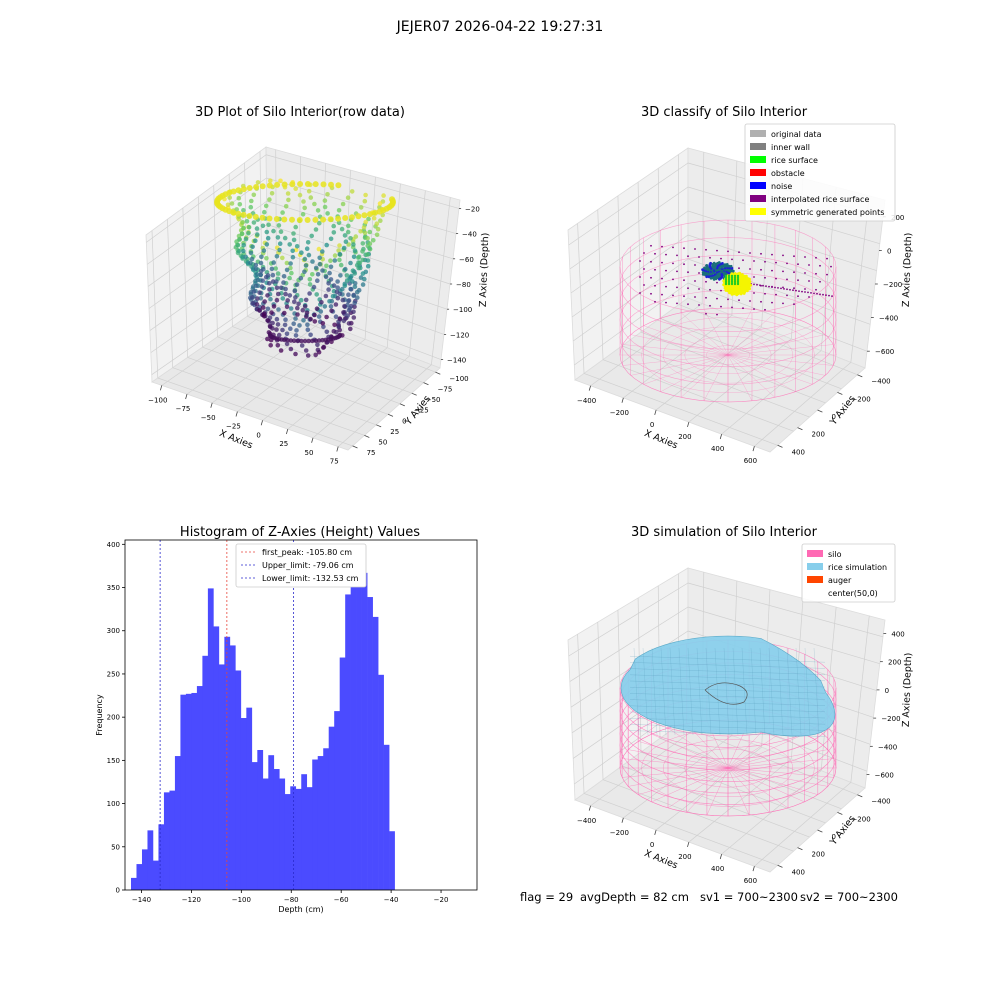 Image resolution: width=1000 pixels, height=1000 pixels. What do you see at coordinates (794, 160) in the screenshot?
I see `legend-label: rice surface` at bounding box center [794, 160].